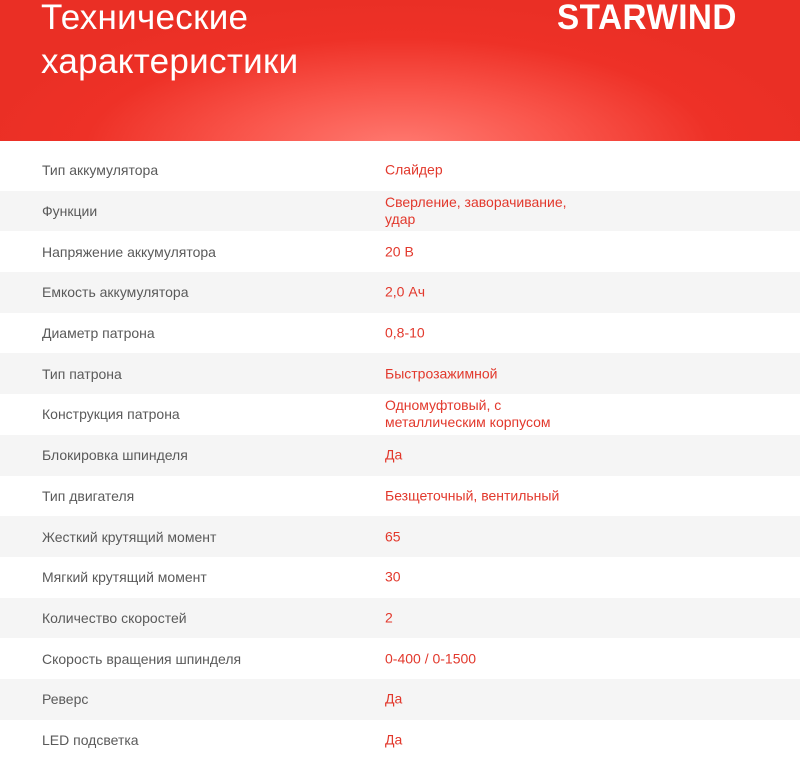  What do you see at coordinates (431, 658) in the screenshot?
I see `spec-value: 0-400 / 0-1500` at bounding box center [431, 658].